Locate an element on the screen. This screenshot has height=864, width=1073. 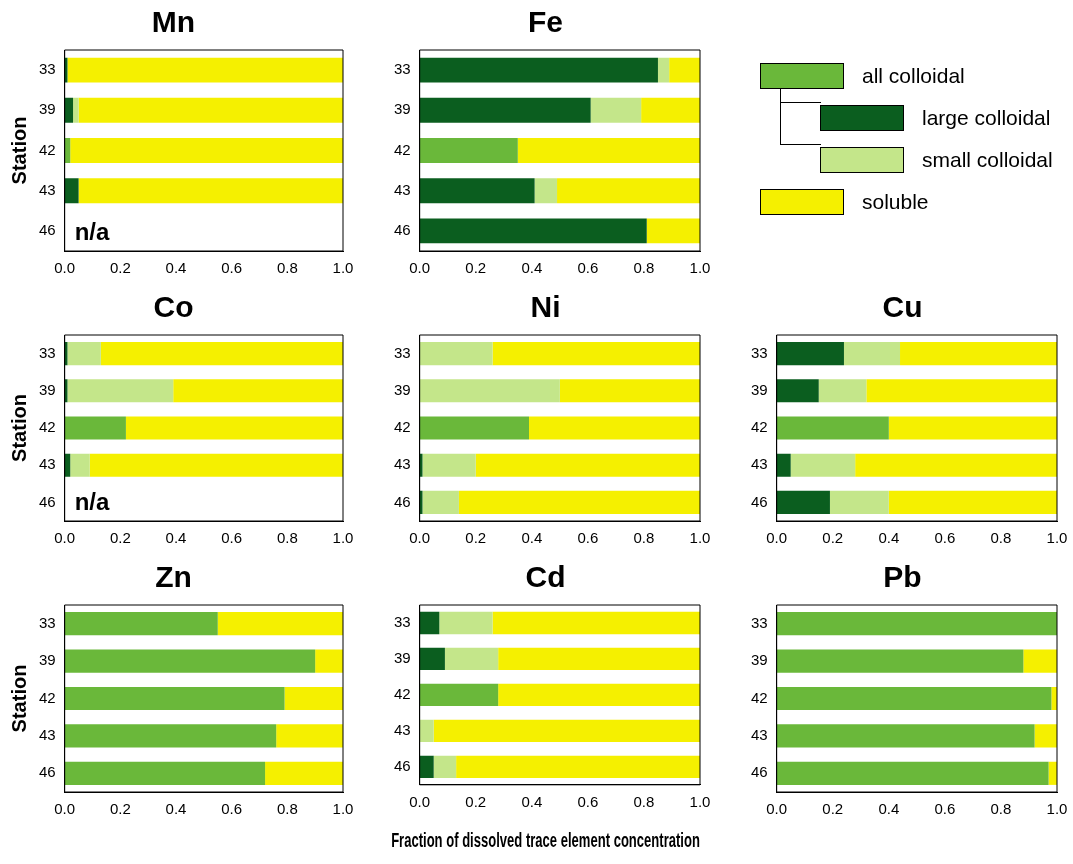
legend-label: small colloidal is located at coordinates (987, 160).